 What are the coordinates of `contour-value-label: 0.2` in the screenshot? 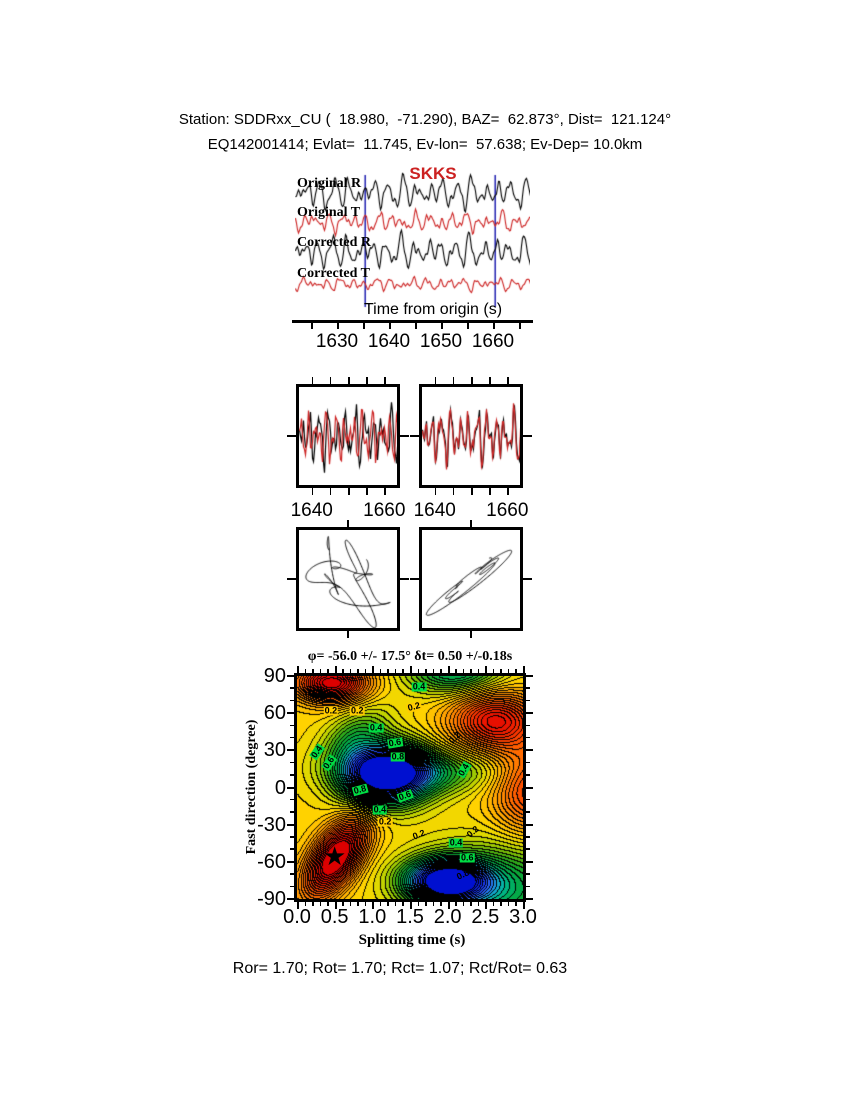 It's located at (331, 710).